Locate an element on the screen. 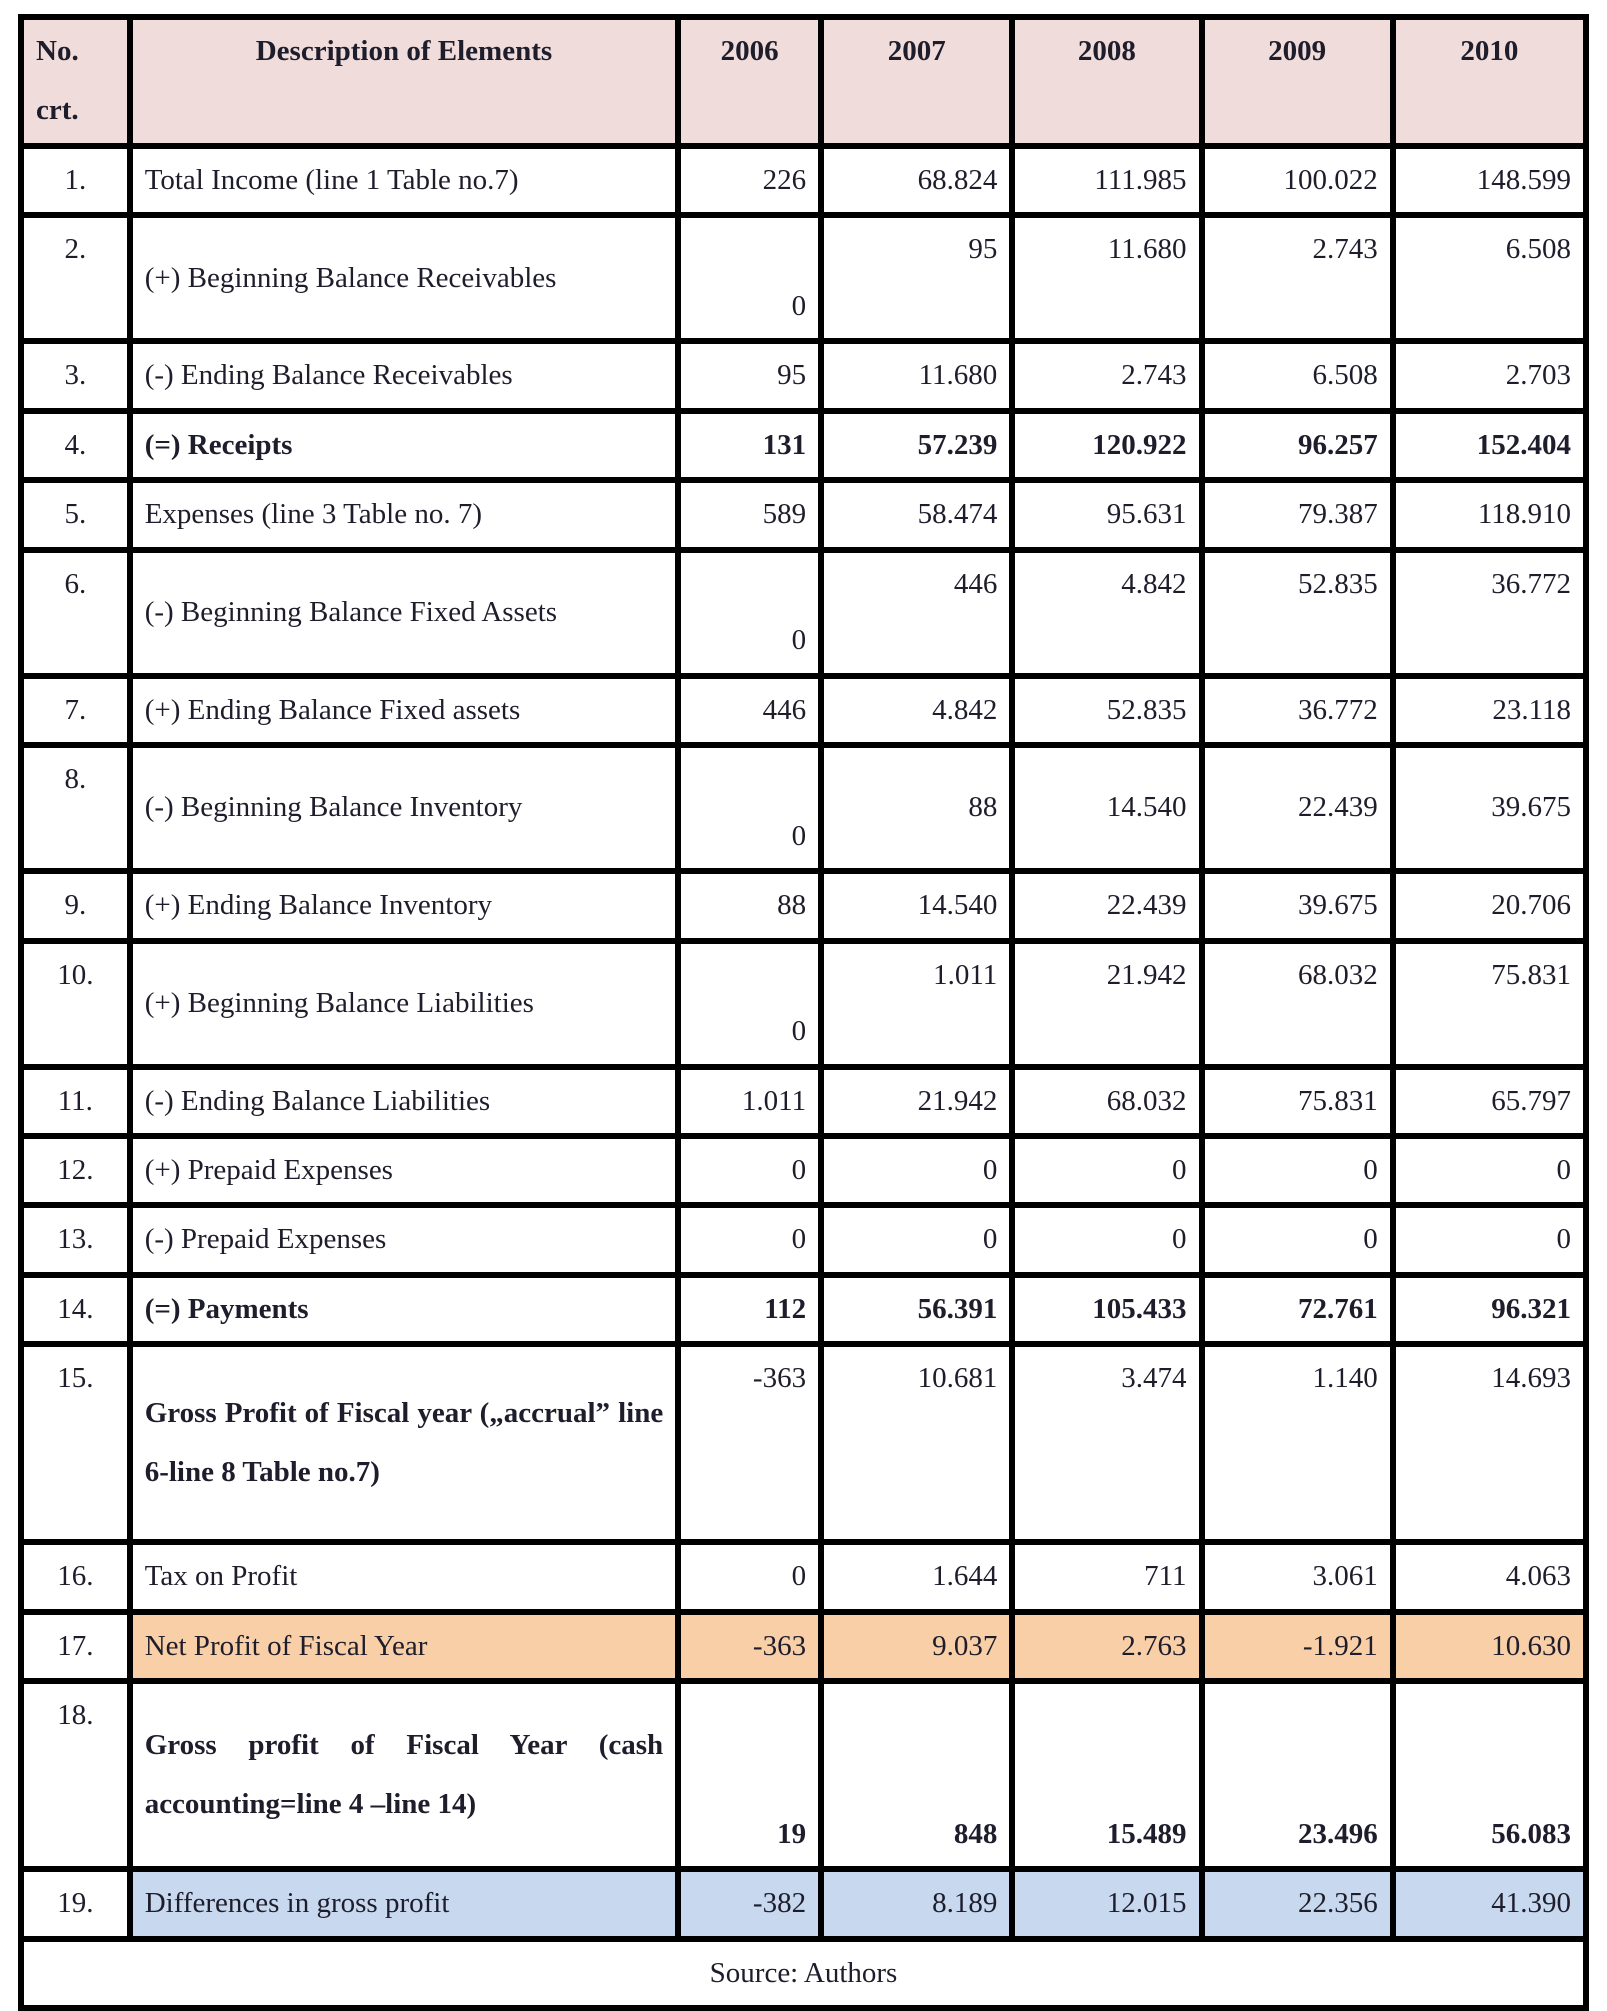 The width and height of the screenshot is (1607, 2011). row-value-2008: 68.032 is located at coordinates (1107, 1101).